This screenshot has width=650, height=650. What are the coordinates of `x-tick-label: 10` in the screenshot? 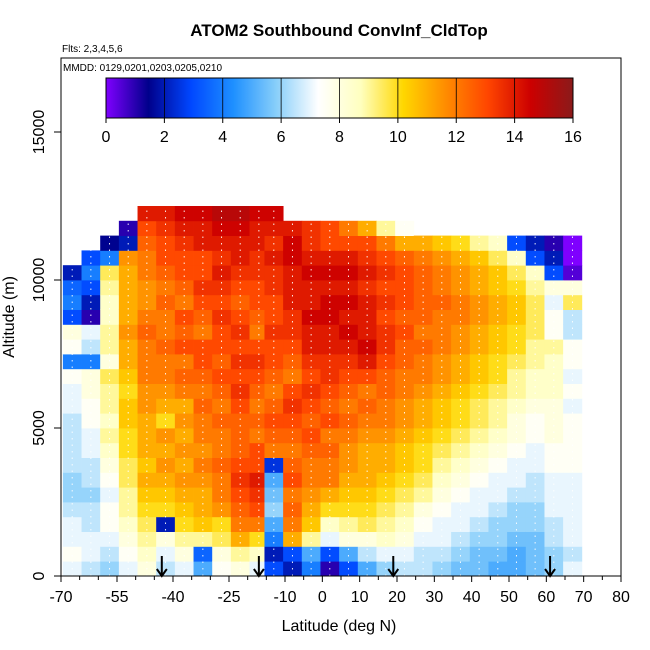 It's located at (360, 597).